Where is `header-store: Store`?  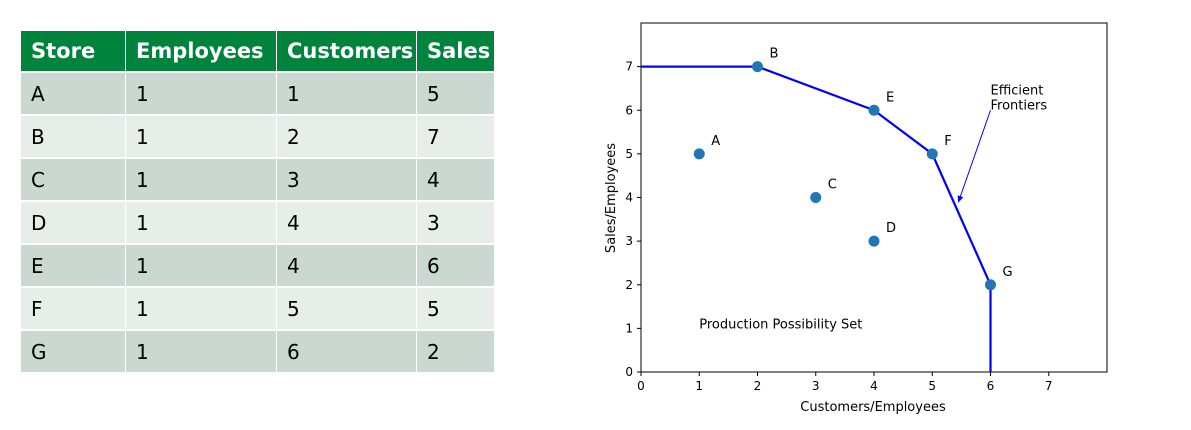
header-store: Store is located at coordinates (73, 52).